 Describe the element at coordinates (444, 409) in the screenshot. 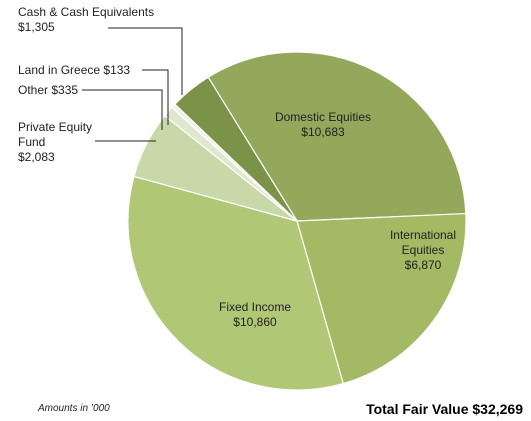

I see `total-label: Total Fair Value $32,269` at that location.